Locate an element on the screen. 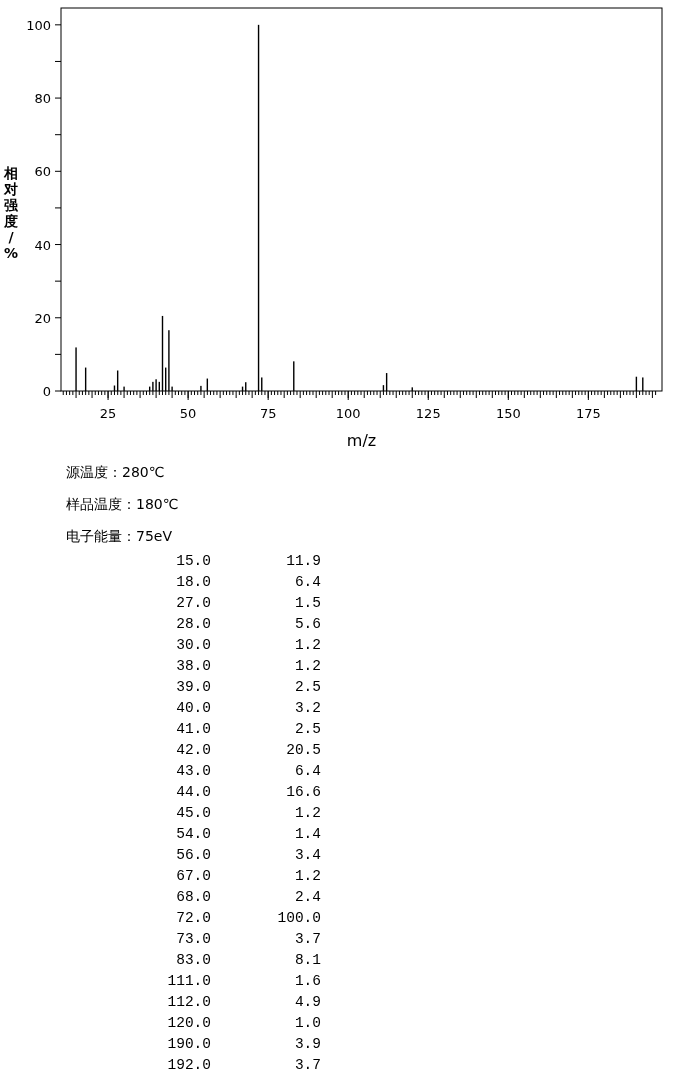 The height and width of the screenshot is (1077, 680). text: 2.4 is located at coordinates (307, 897).